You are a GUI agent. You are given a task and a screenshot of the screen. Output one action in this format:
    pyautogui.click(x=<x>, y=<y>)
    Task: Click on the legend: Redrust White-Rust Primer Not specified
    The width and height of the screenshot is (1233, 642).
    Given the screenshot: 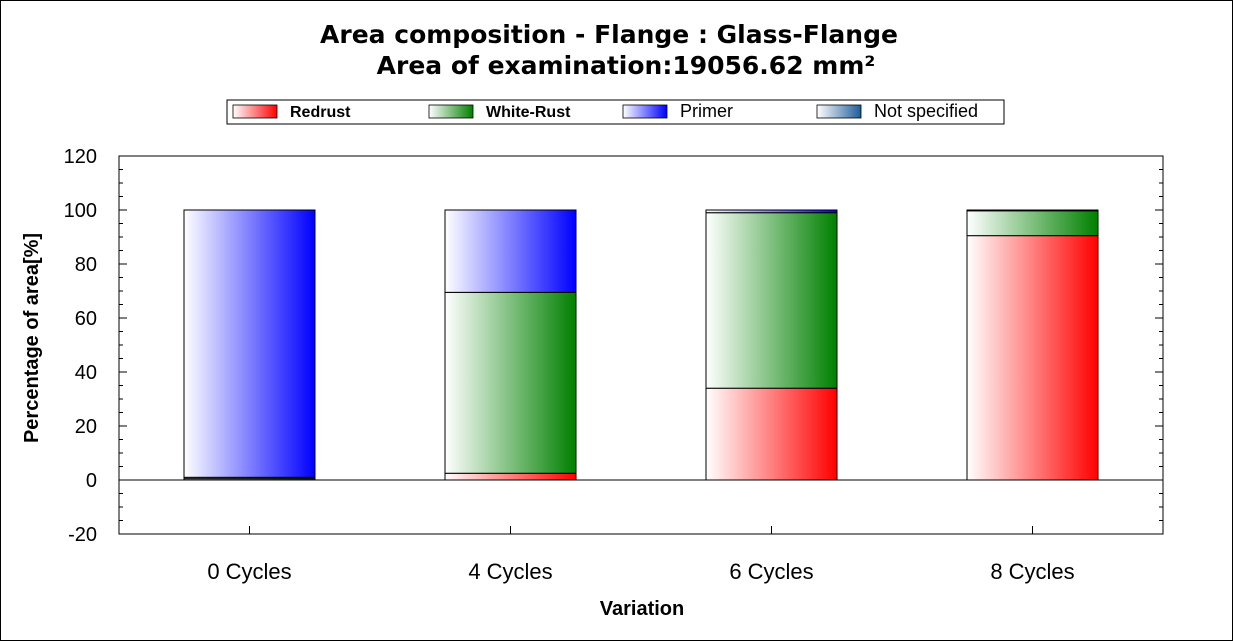 What is the action you would take?
    pyautogui.click(x=615, y=112)
    